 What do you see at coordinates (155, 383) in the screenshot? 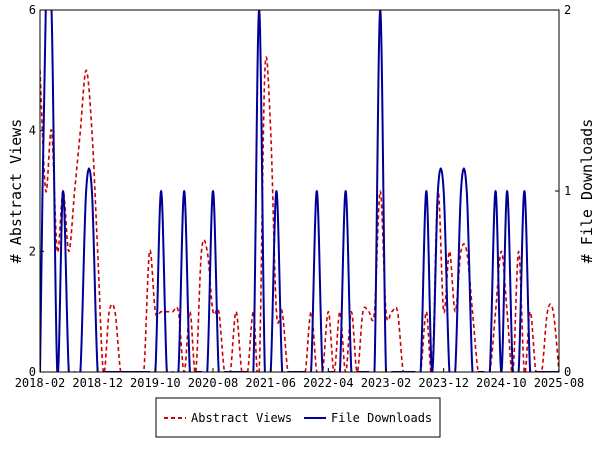
I see `x-tick-label: 2019-10` at bounding box center [155, 383].